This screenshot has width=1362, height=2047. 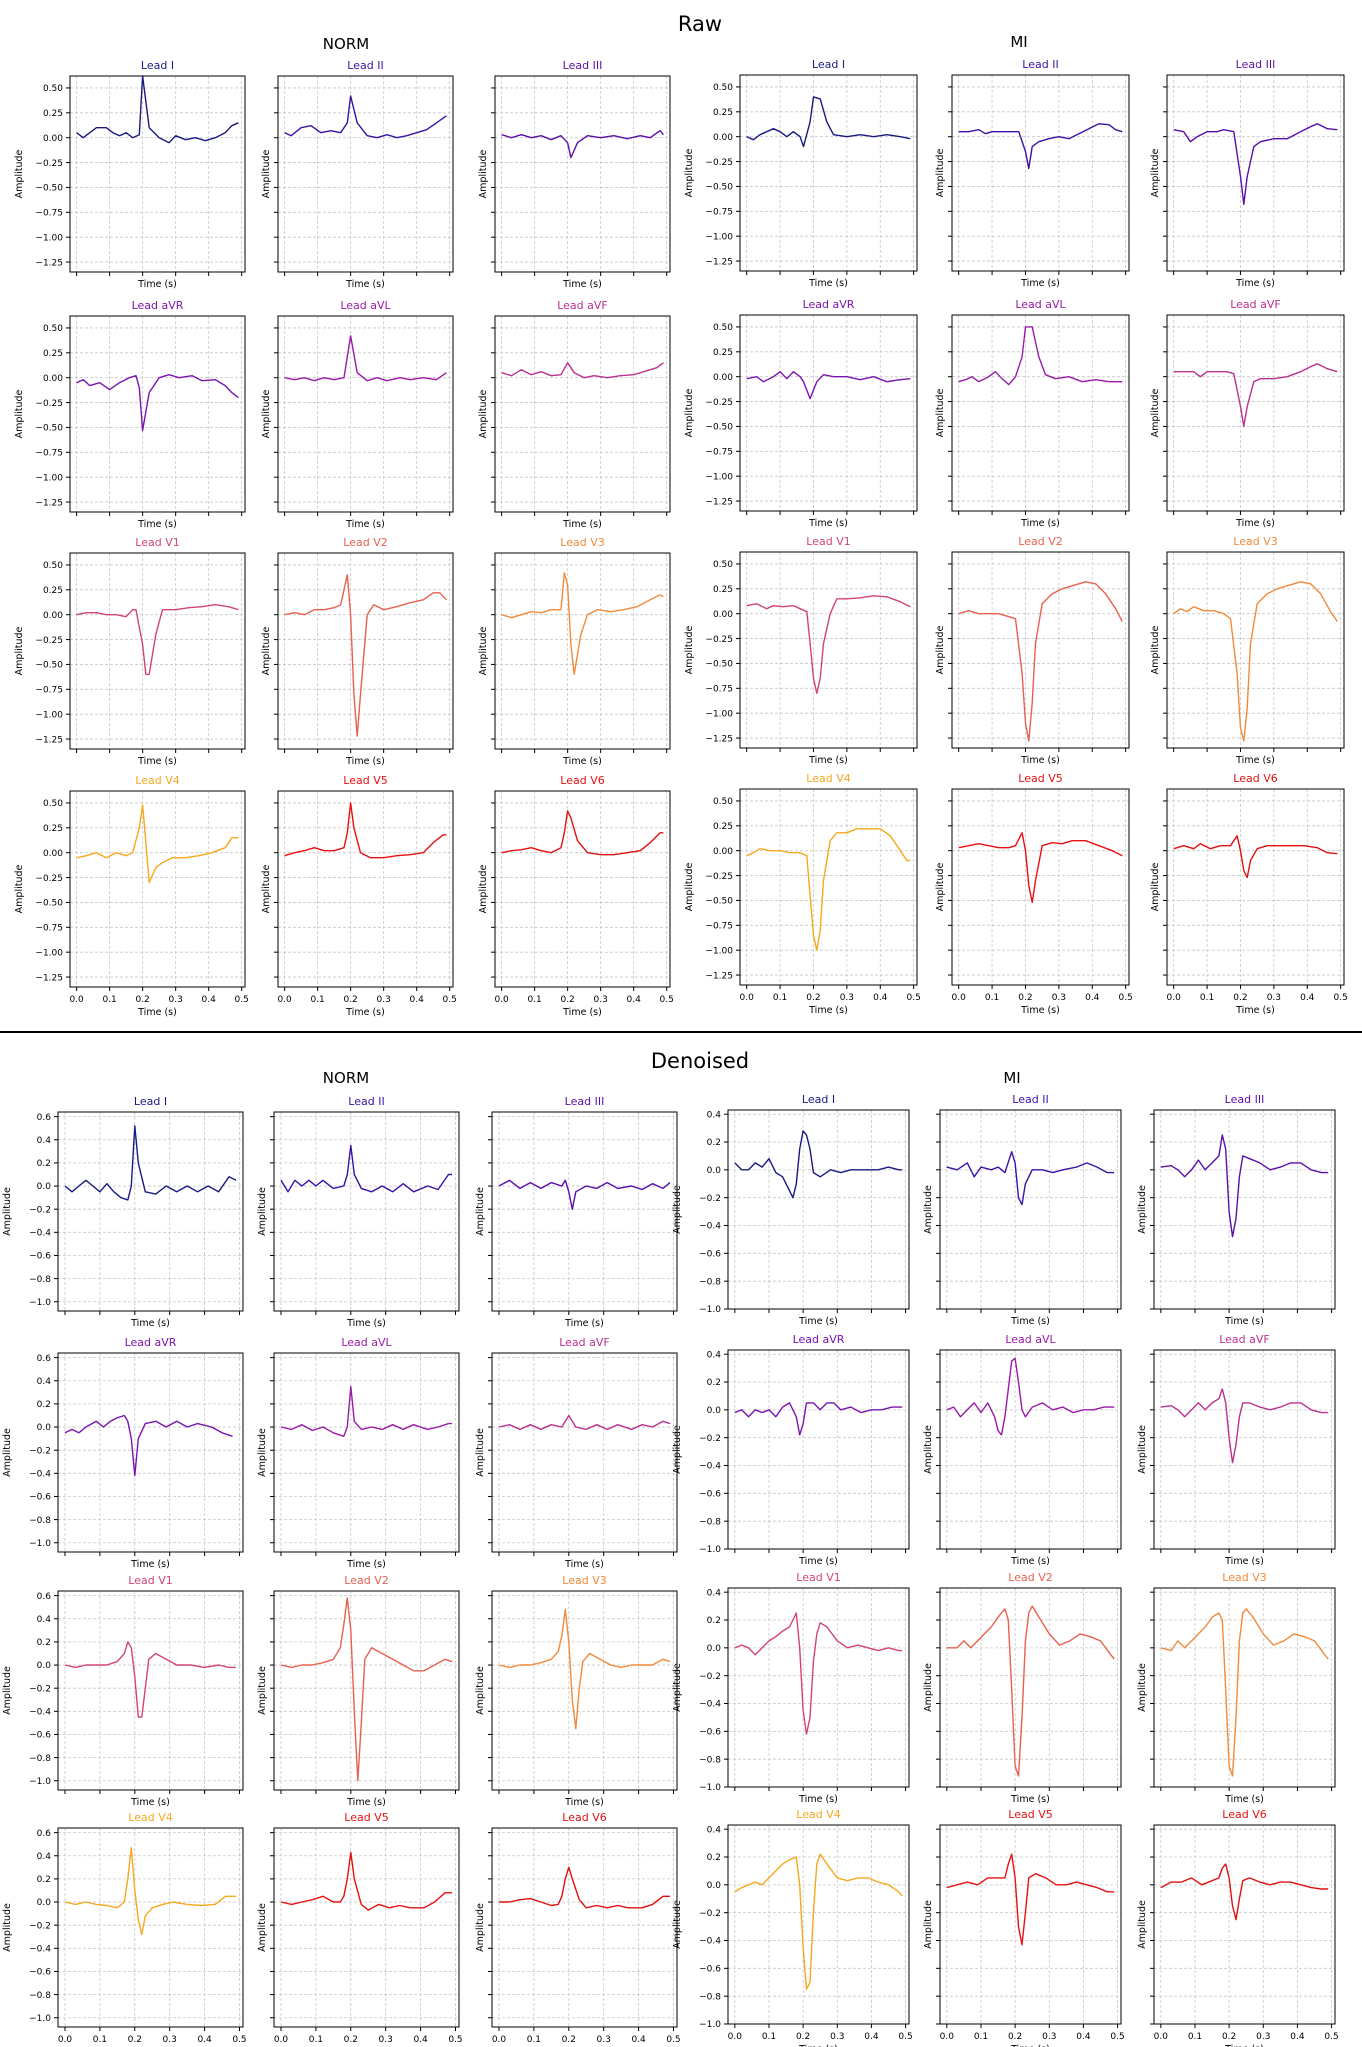 What do you see at coordinates (49, 454) in the screenshot?
I see `y-tick-label: −0.75` at bounding box center [49, 454].